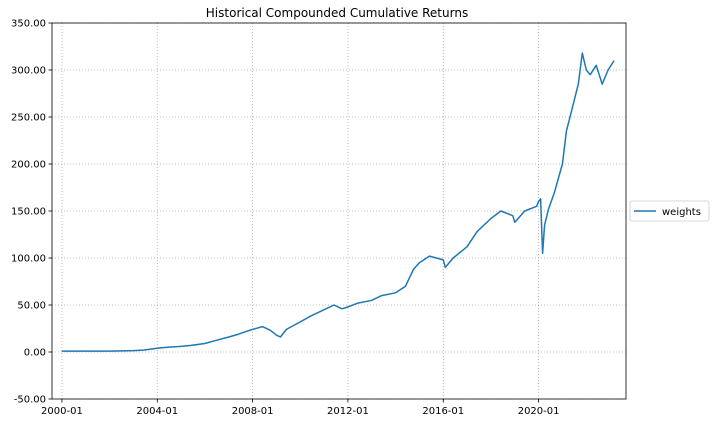 Image resolution: width=712 pixels, height=424 pixels. What do you see at coordinates (681, 212) in the screenshot?
I see `legend-label-weights: weights` at bounding box center [681, 212].